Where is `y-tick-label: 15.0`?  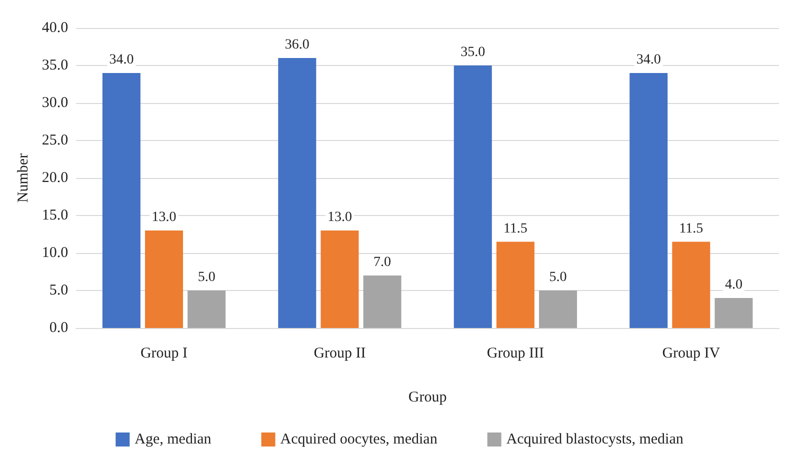 y-tick-label: 15.0 is located at coordinates (55, 216).